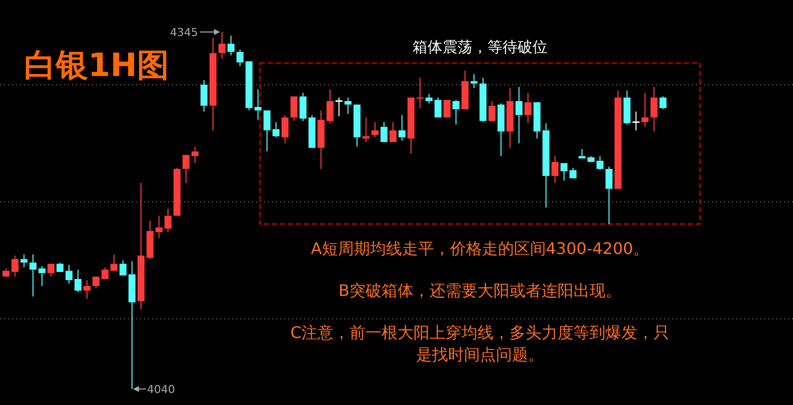  Describe the element at coordinates (480, 290) in the screenshot. I see `annotation: B突破箱体，还需要大阳或者连阳出现。` at that location.